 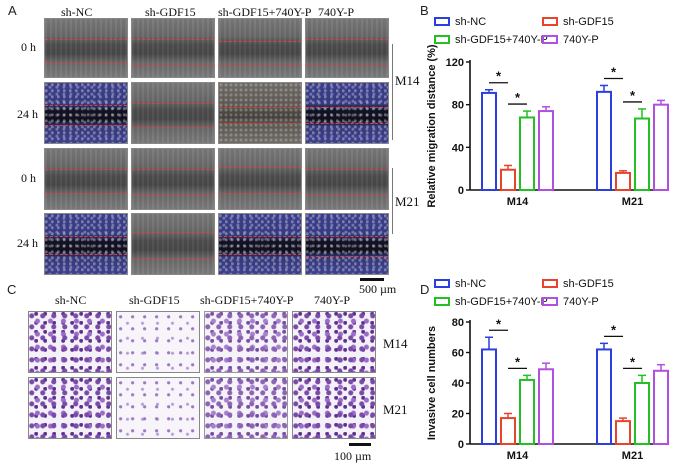 What do you see at coordinates (353, 456) in the screenshot?
I see `scale-label-c: 100 µm` at bounding box center [353, 456].